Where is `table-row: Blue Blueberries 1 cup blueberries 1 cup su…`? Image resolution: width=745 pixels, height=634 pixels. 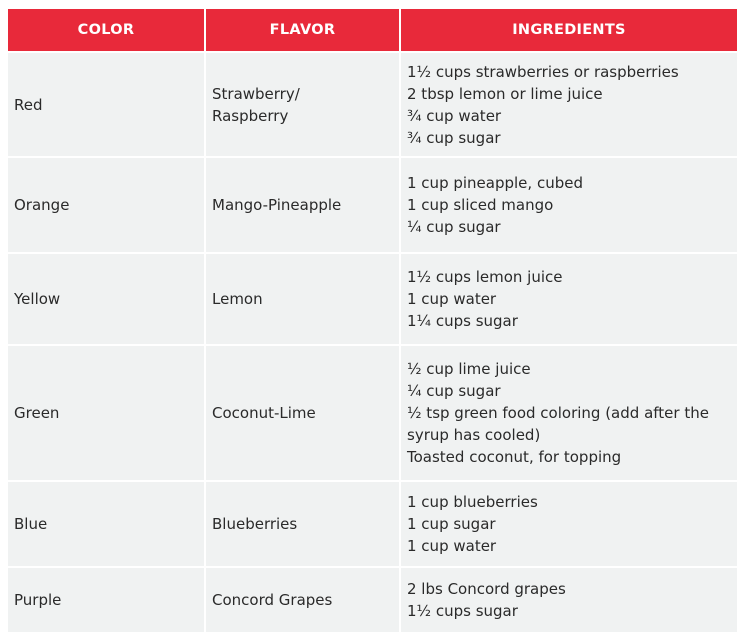
table-row: Blue Blueberries 1 cup blueberries 1 cup su… is located at coordinates (372, 524).